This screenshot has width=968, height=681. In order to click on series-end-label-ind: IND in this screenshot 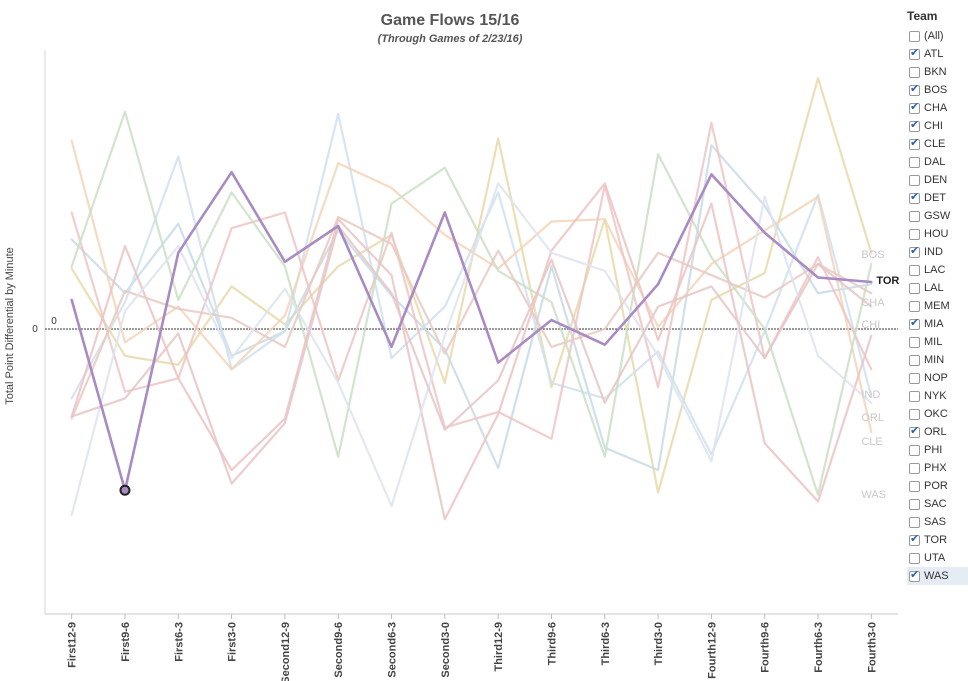, I will do `click(870, 395)`.